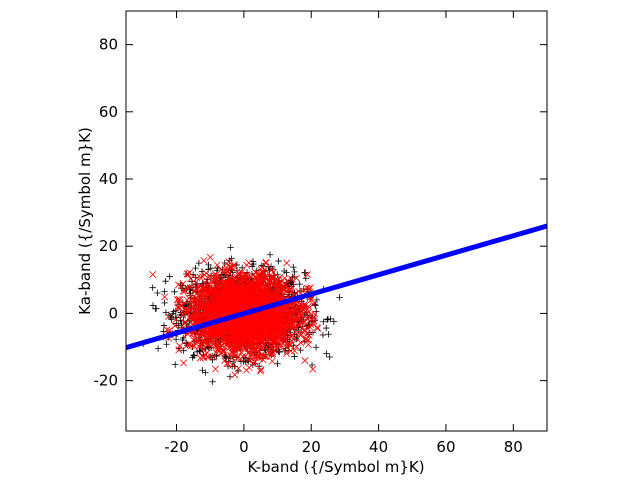 The width and height of the screenshot is (640, 480). Describe the element at coordinates (85, 221) in the screenshot. I see `y-axis-label: Ka-band ({/Symbol m}K)` at that location.